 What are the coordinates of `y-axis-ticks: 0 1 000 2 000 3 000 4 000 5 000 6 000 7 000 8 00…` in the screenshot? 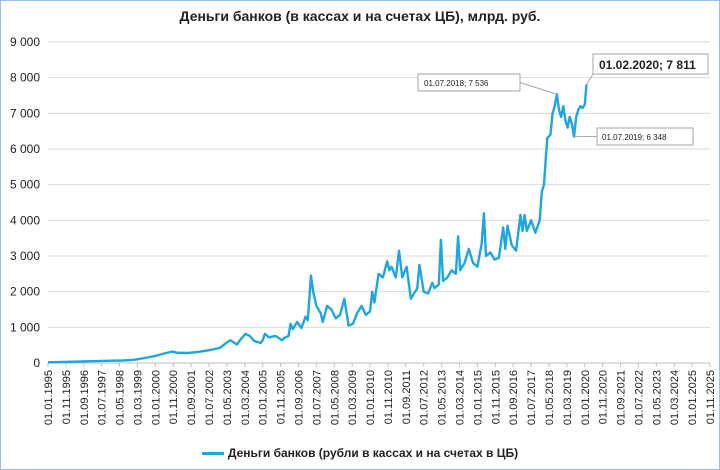 It's located at (25, 202).